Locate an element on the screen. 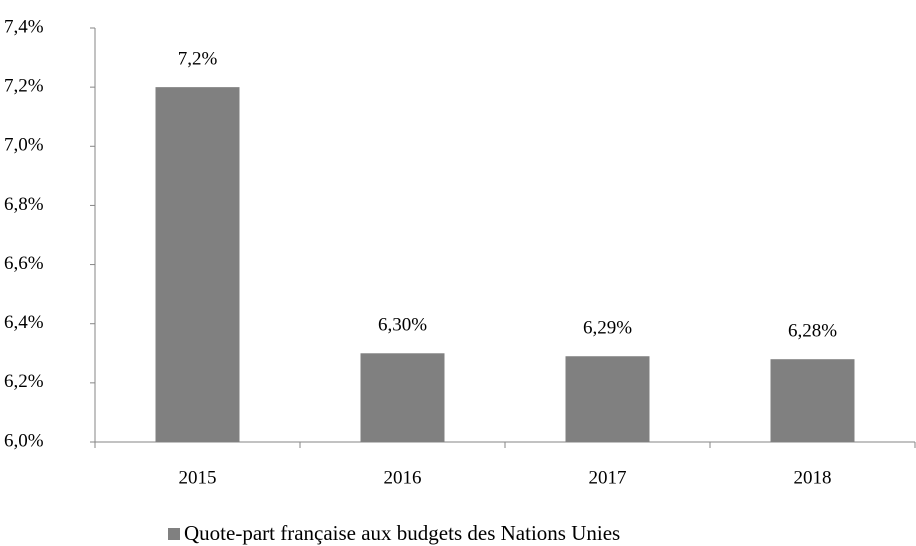 The image size is (916, 546). y-tick-label: 6,4% is located at coordinates (24, 322).